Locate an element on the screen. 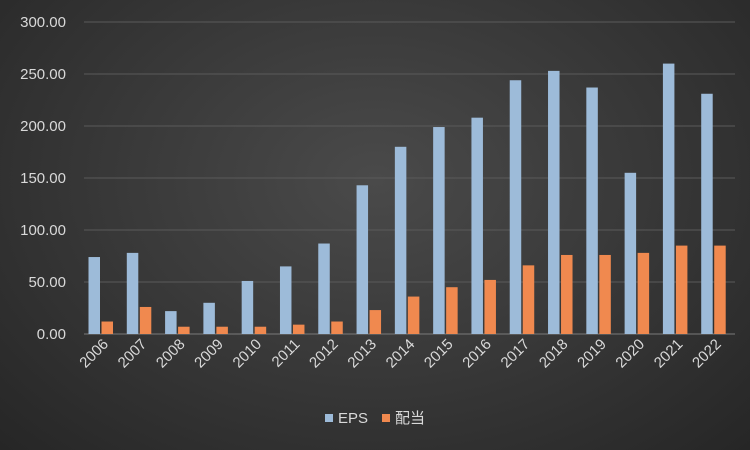 The height and width of the screenshot is (450, 750). legend: EPS 配当 is located at coordinates (375, 418).